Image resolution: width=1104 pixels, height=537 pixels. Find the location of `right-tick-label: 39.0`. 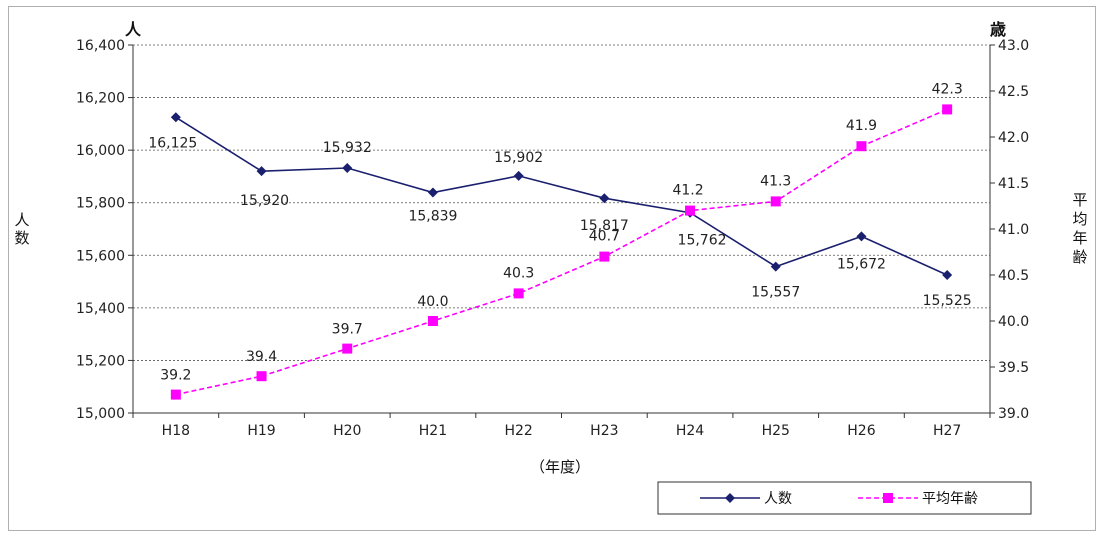

right-tick-label: 39.0 is located at coordinates (1013, 414).